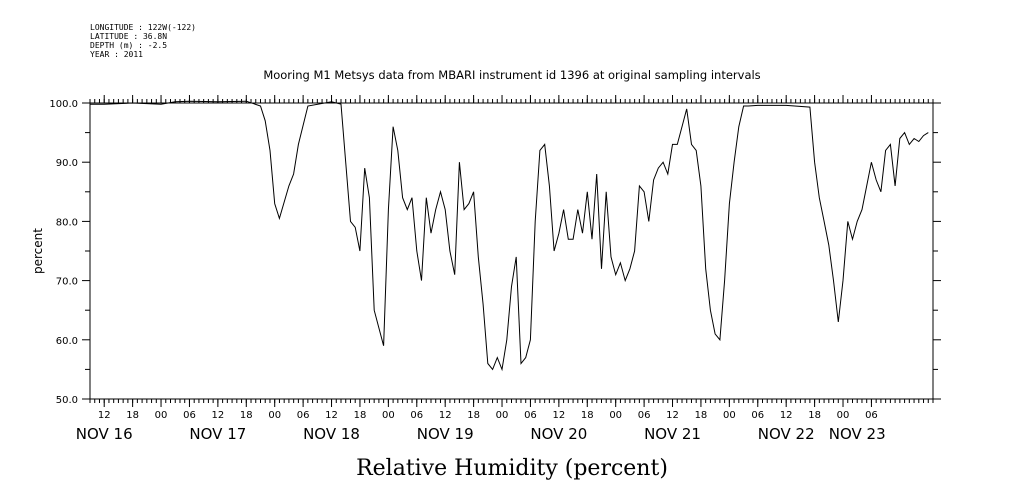  Describe the element at coordinates (445, 434) in the screenshot. I see `x-day-label: NOV 19` at that location.